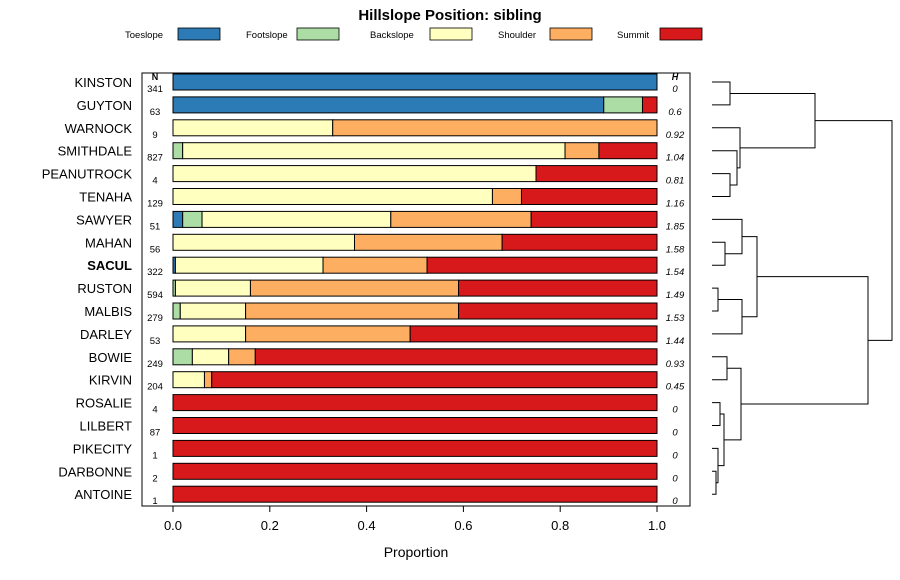 The height and width of the screenshot is (580, 900). I want to click on n-column-header: N, so click(155, 77).